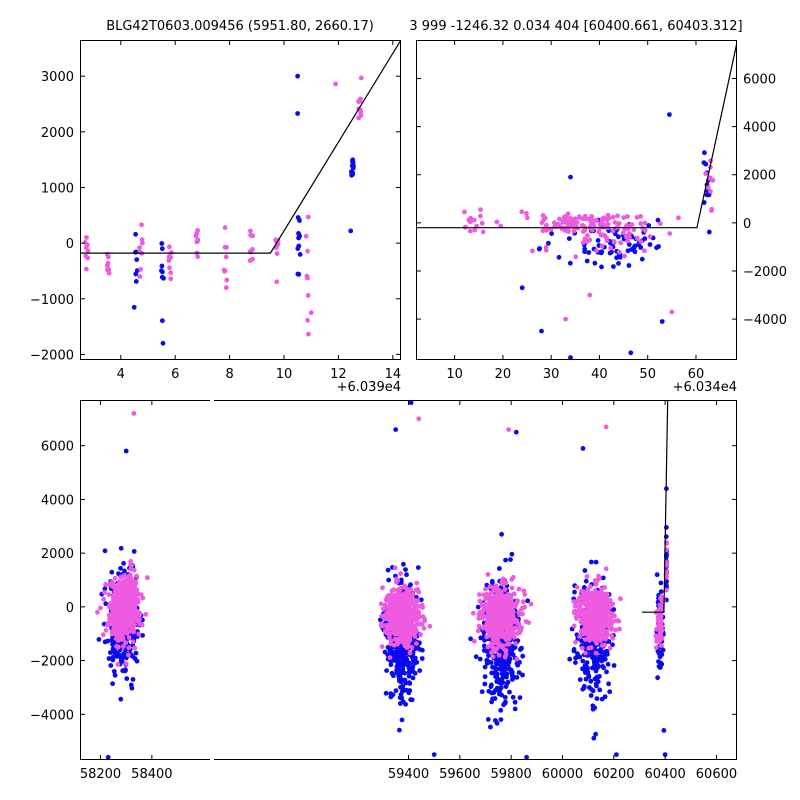 Image resolution: width=800 pixels, height=800 pixels. I want to click on x-tick-label: 59800, so click(510, 774).